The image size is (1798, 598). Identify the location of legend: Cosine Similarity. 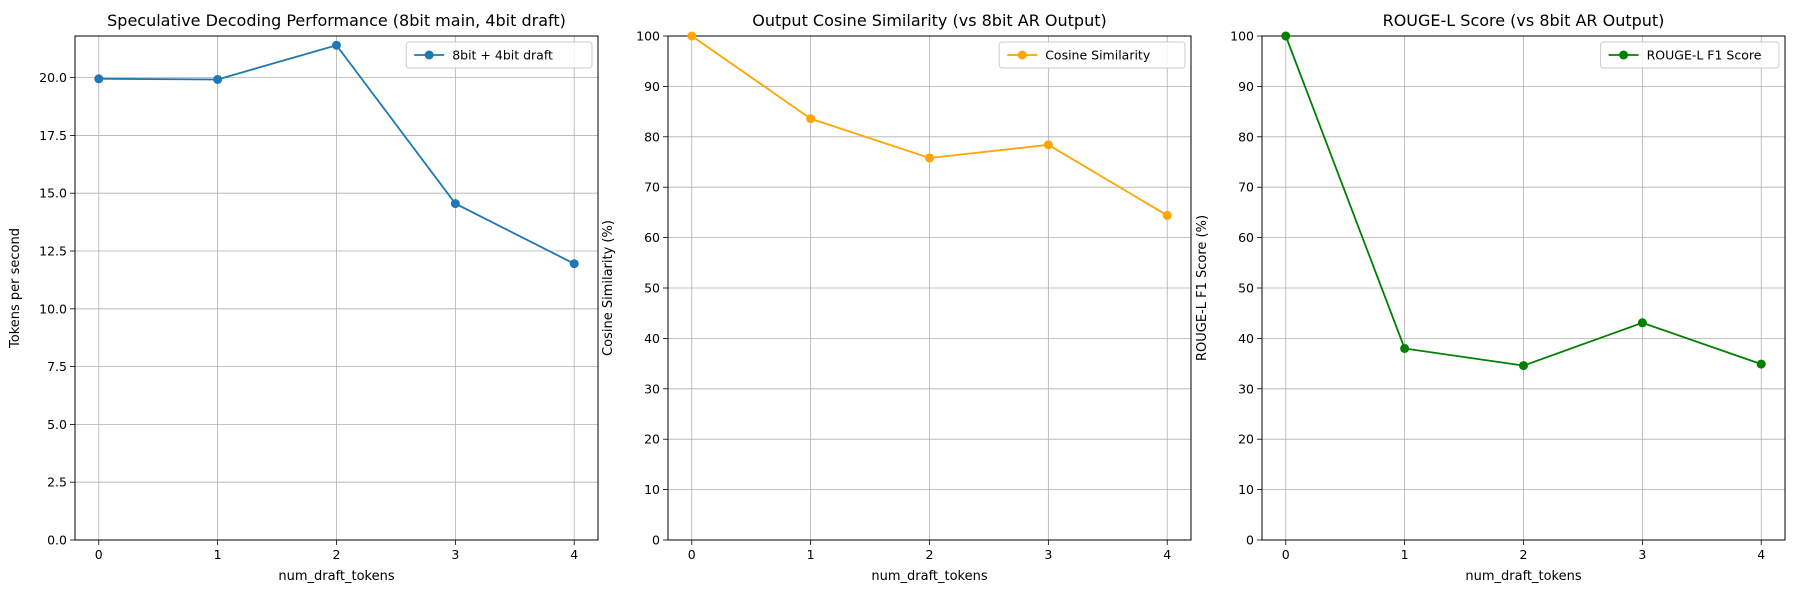
(1092, 55).